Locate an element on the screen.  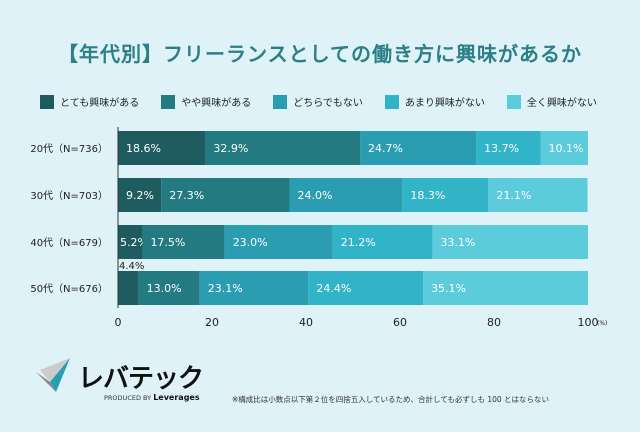
data-label: 24.7% is located at coordinates (385, 148).